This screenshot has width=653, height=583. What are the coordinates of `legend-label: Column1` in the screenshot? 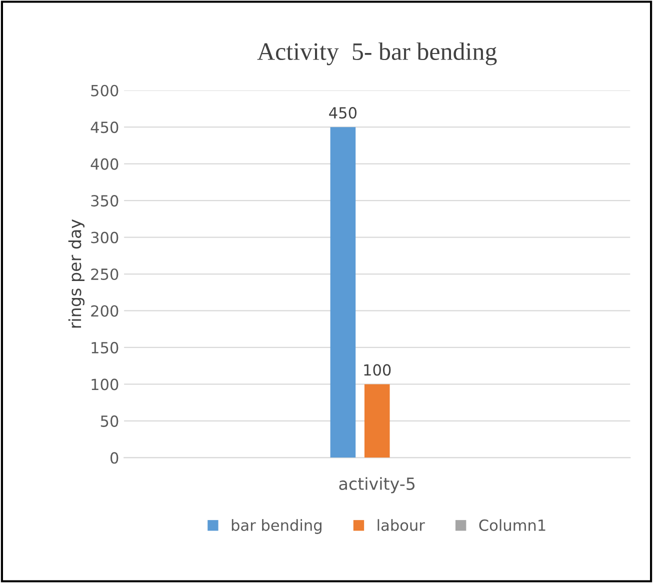 It's located at (512, 525).